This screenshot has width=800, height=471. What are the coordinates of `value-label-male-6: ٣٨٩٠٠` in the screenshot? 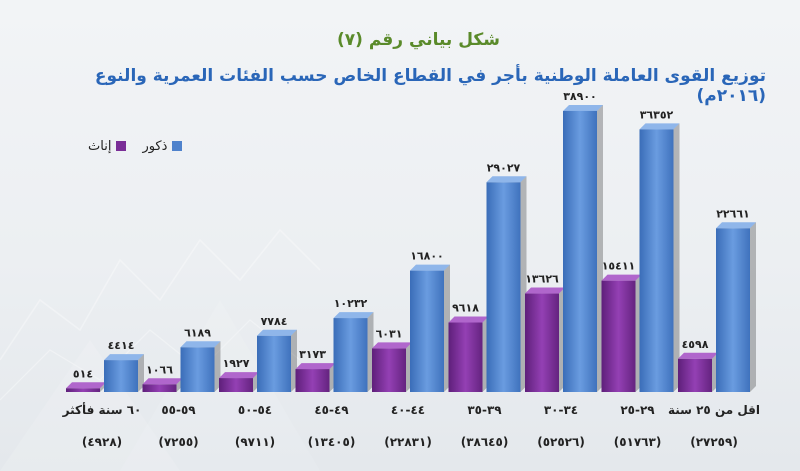 It's located at (580, 96).